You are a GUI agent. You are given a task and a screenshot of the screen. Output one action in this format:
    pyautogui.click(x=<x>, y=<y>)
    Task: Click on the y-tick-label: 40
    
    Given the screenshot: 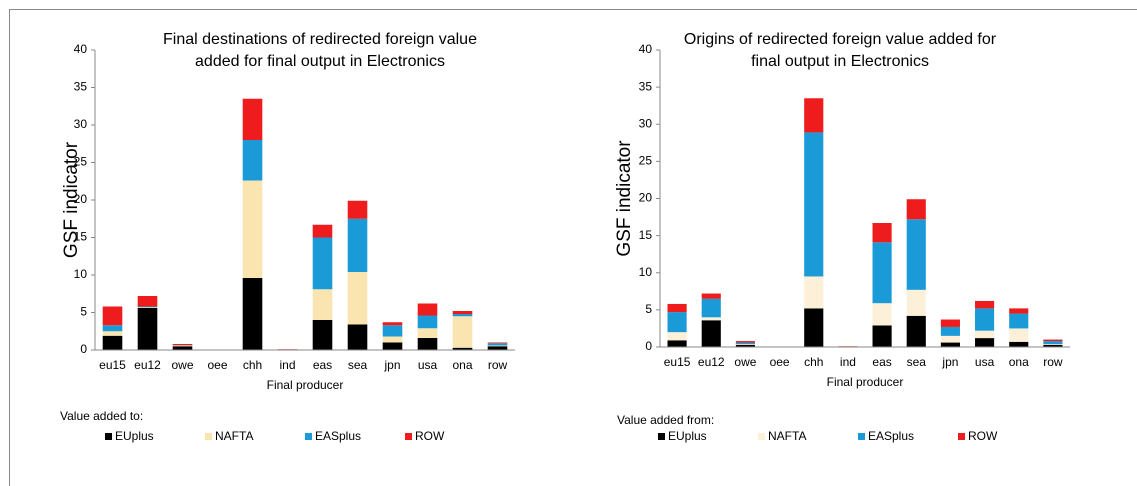 What is the action you would take?
    pyautogui.click(x=646, y=49)
    